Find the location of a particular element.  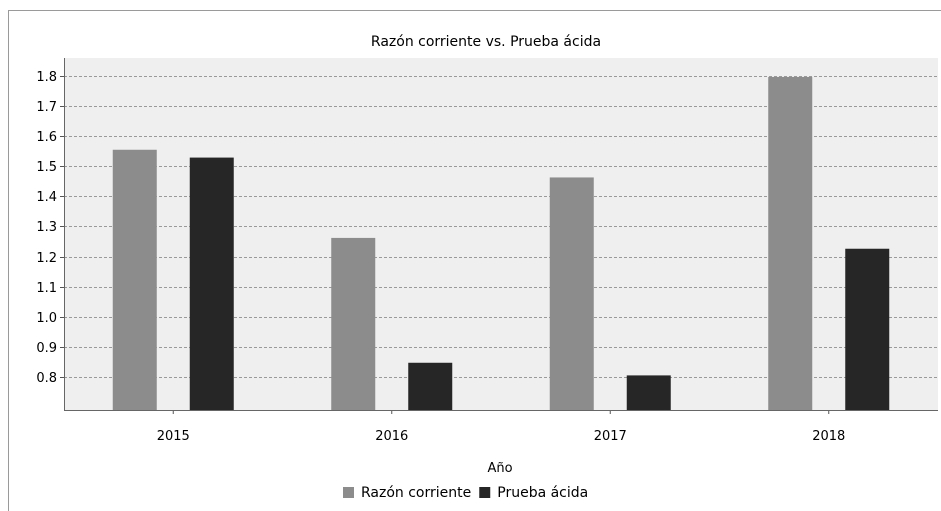

bar-prueba-acida-2016 is located at coordinates (430, 386).